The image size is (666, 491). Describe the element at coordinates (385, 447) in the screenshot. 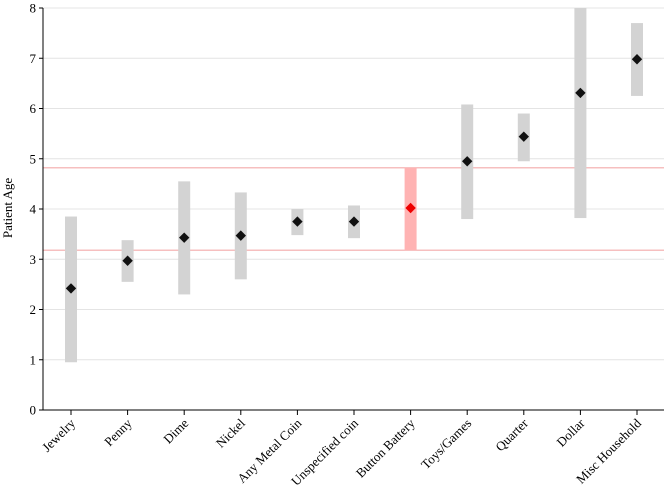

I see `x-tick-label: Button Battery` at that location.